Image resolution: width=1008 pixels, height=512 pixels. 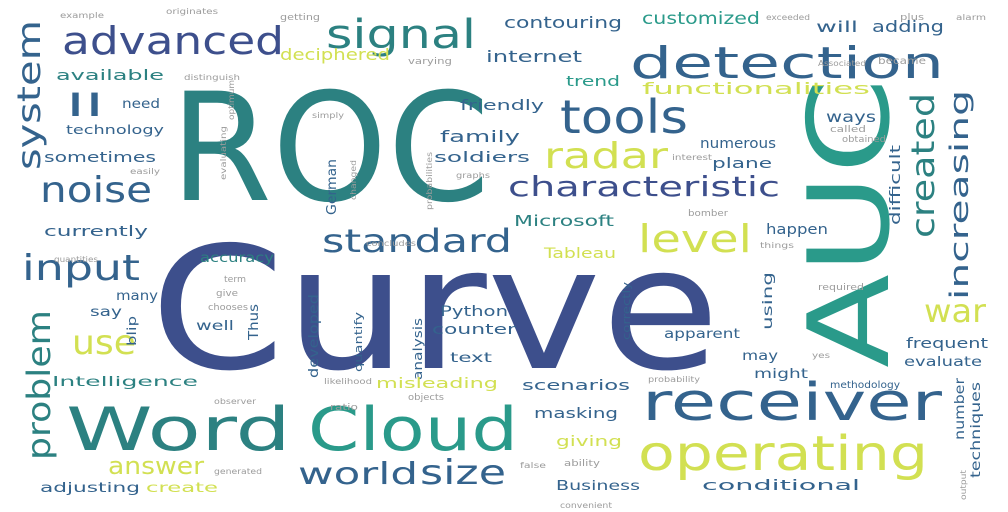 I want to click on word-conditional: conditional, so click(x=781, y=486).